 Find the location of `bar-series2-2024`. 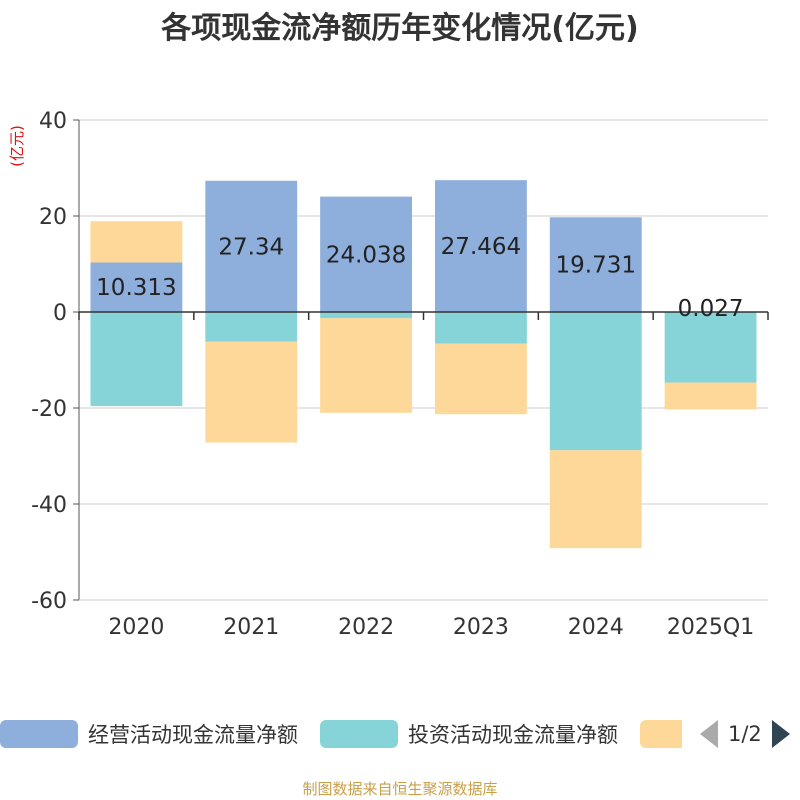

bar-series2-2024 is located at coordinates (595, 499).